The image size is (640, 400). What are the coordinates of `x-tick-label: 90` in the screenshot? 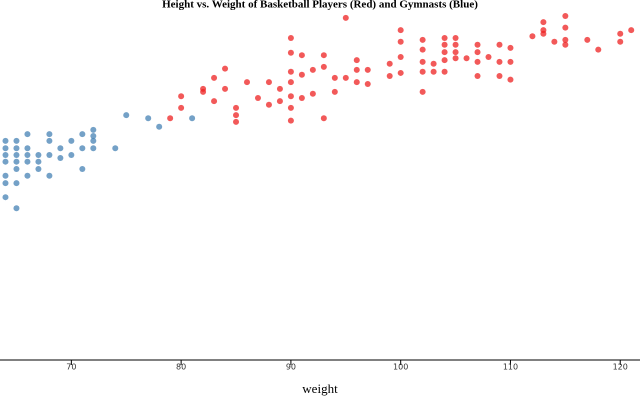 It's located at (291, 367).